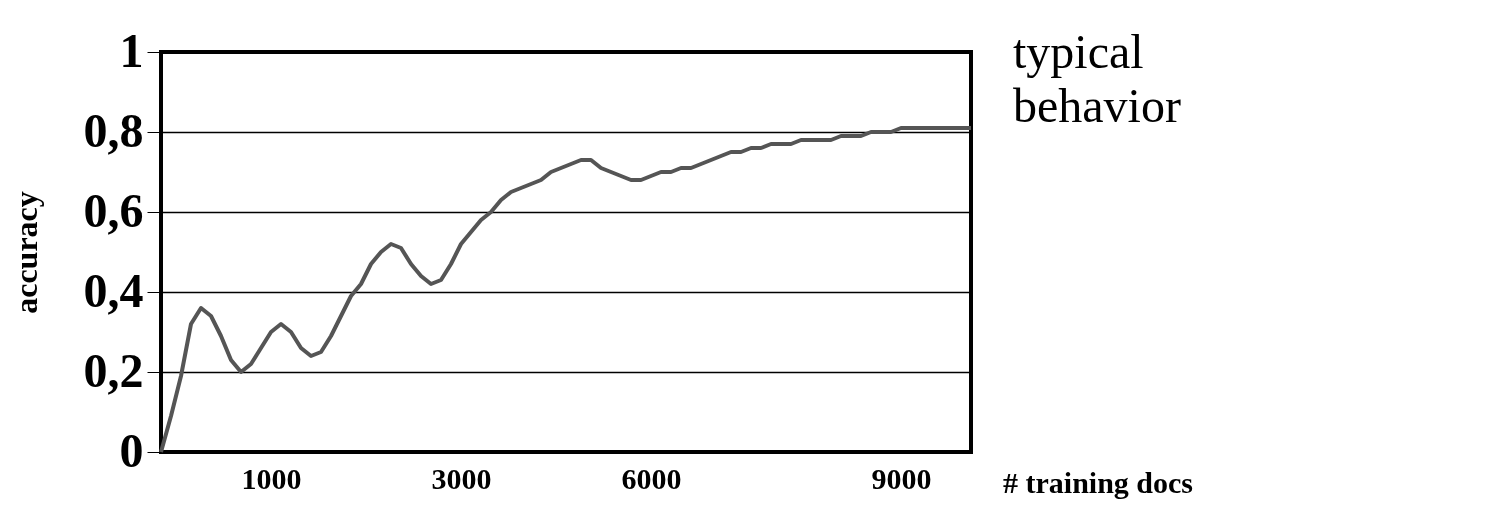 This screenshot has width=1486, height=513. I want to click on y-tick-label: 0,8, so click(113, 130).